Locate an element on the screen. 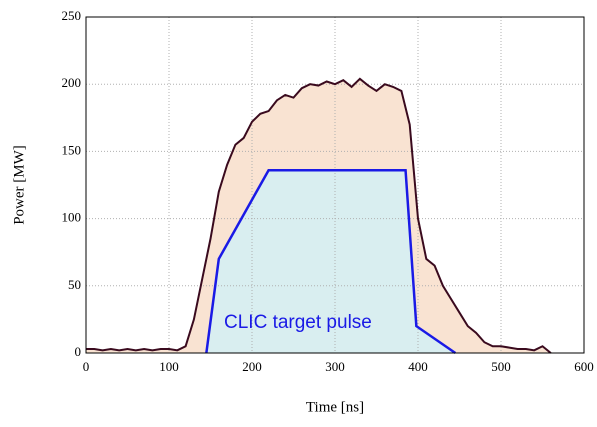 The height and width of the screenshot is (427, 597). x-tick-label: 500 is located at coordinates (501, 366).